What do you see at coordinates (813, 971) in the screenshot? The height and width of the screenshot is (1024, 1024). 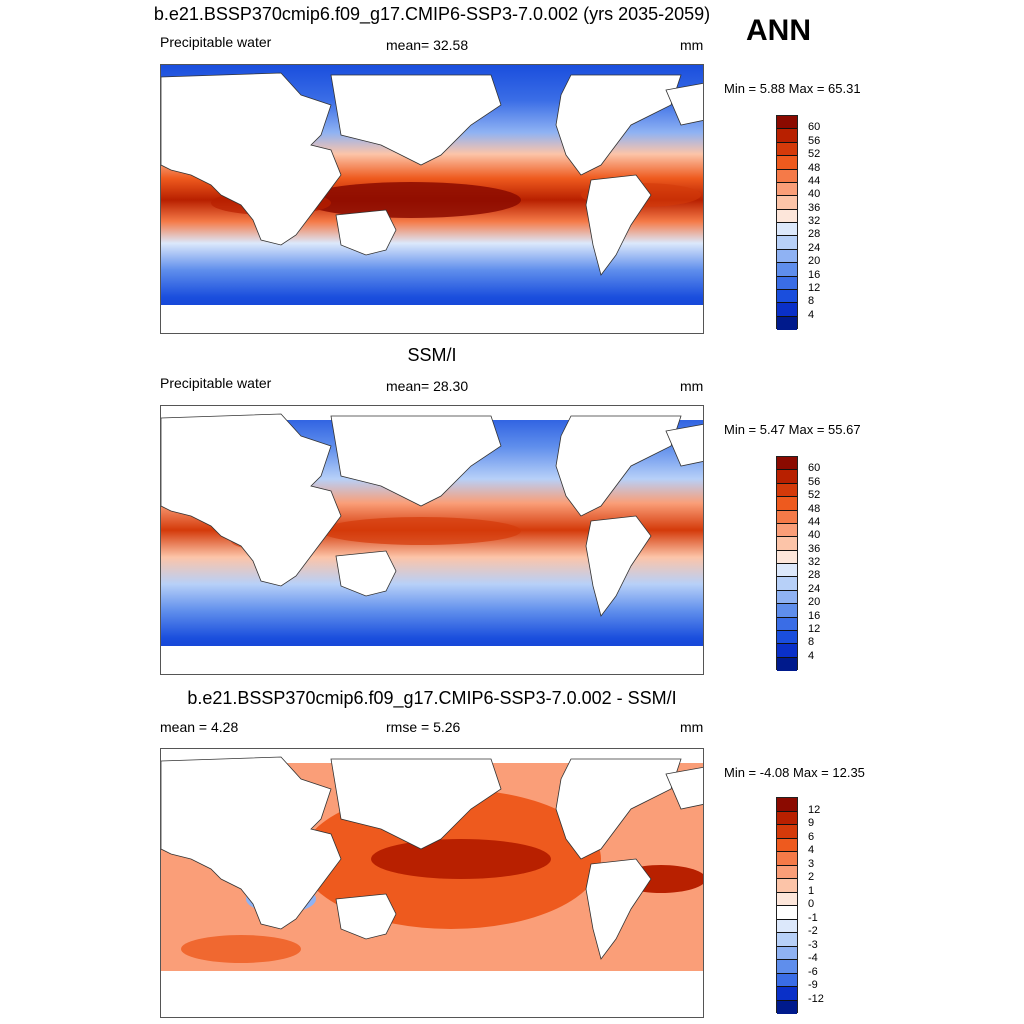 I see `colorbar-tick-label: -6` at bounding box center [813, 971].